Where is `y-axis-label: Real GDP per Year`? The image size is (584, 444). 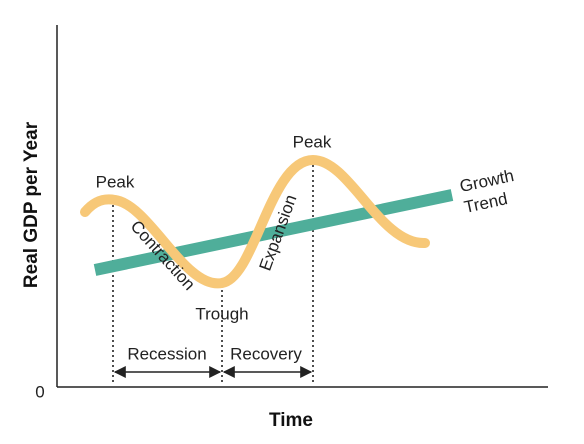
y-axis-label: Real GDP per Year is located at coordinates (31, 204).